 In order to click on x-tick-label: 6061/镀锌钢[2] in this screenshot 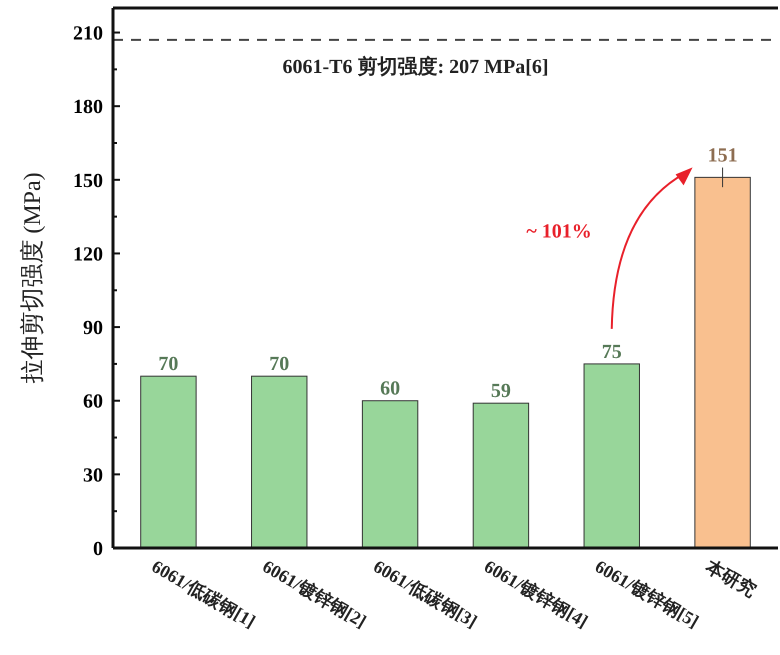, I will do `click(314, 594)`.